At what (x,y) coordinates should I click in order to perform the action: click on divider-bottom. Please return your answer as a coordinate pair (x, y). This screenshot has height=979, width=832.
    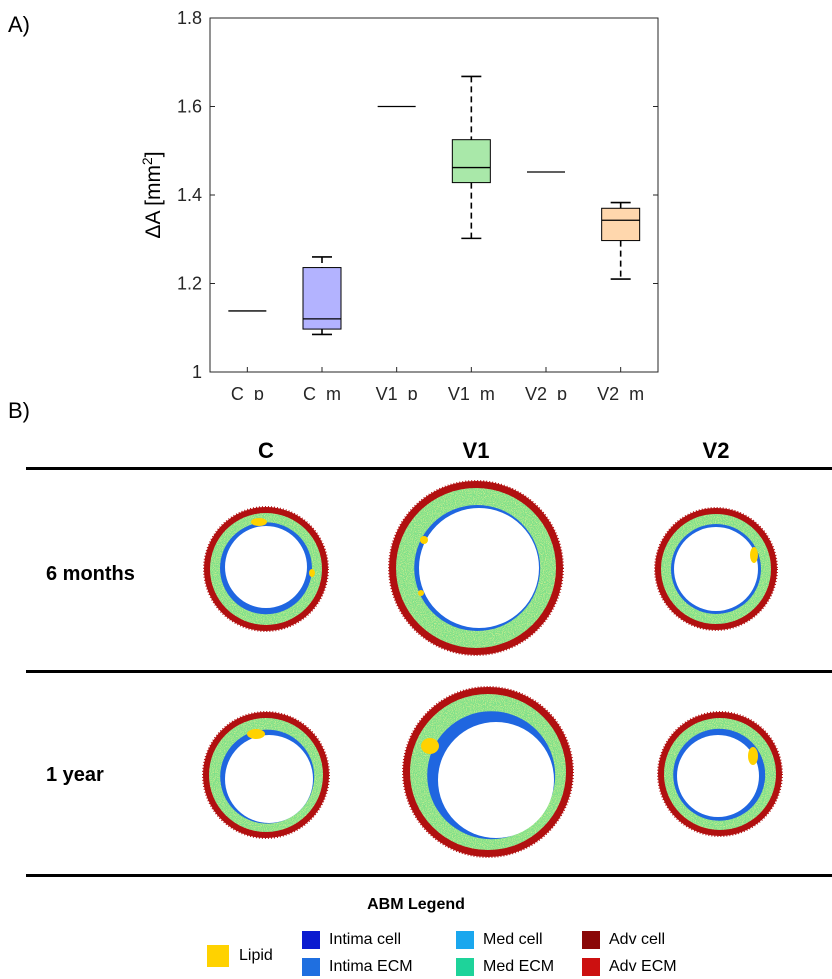
    Looking at the image, I should click on (429, 875).